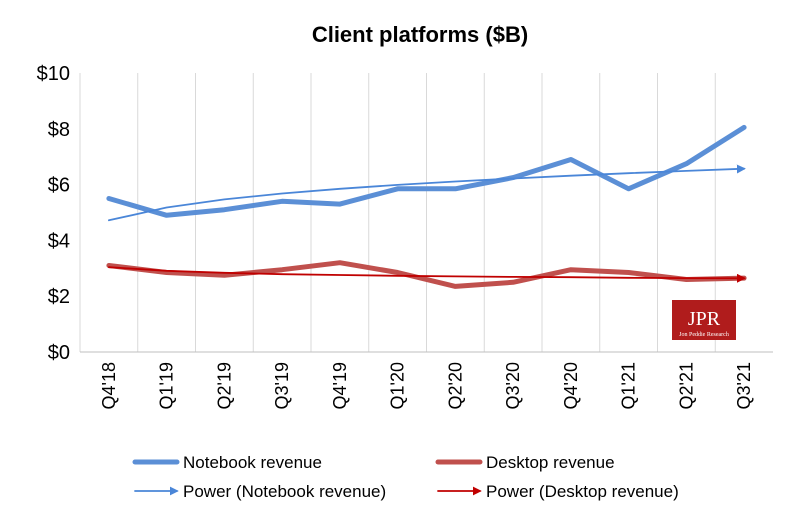 This screenshot has width=801, height=505. What do you see at coordinates (53, 213) in the screenshot?
I see `y-tick-labels: $0 $2 $4 $6 $8 $10` at bounding box center [53, 213].